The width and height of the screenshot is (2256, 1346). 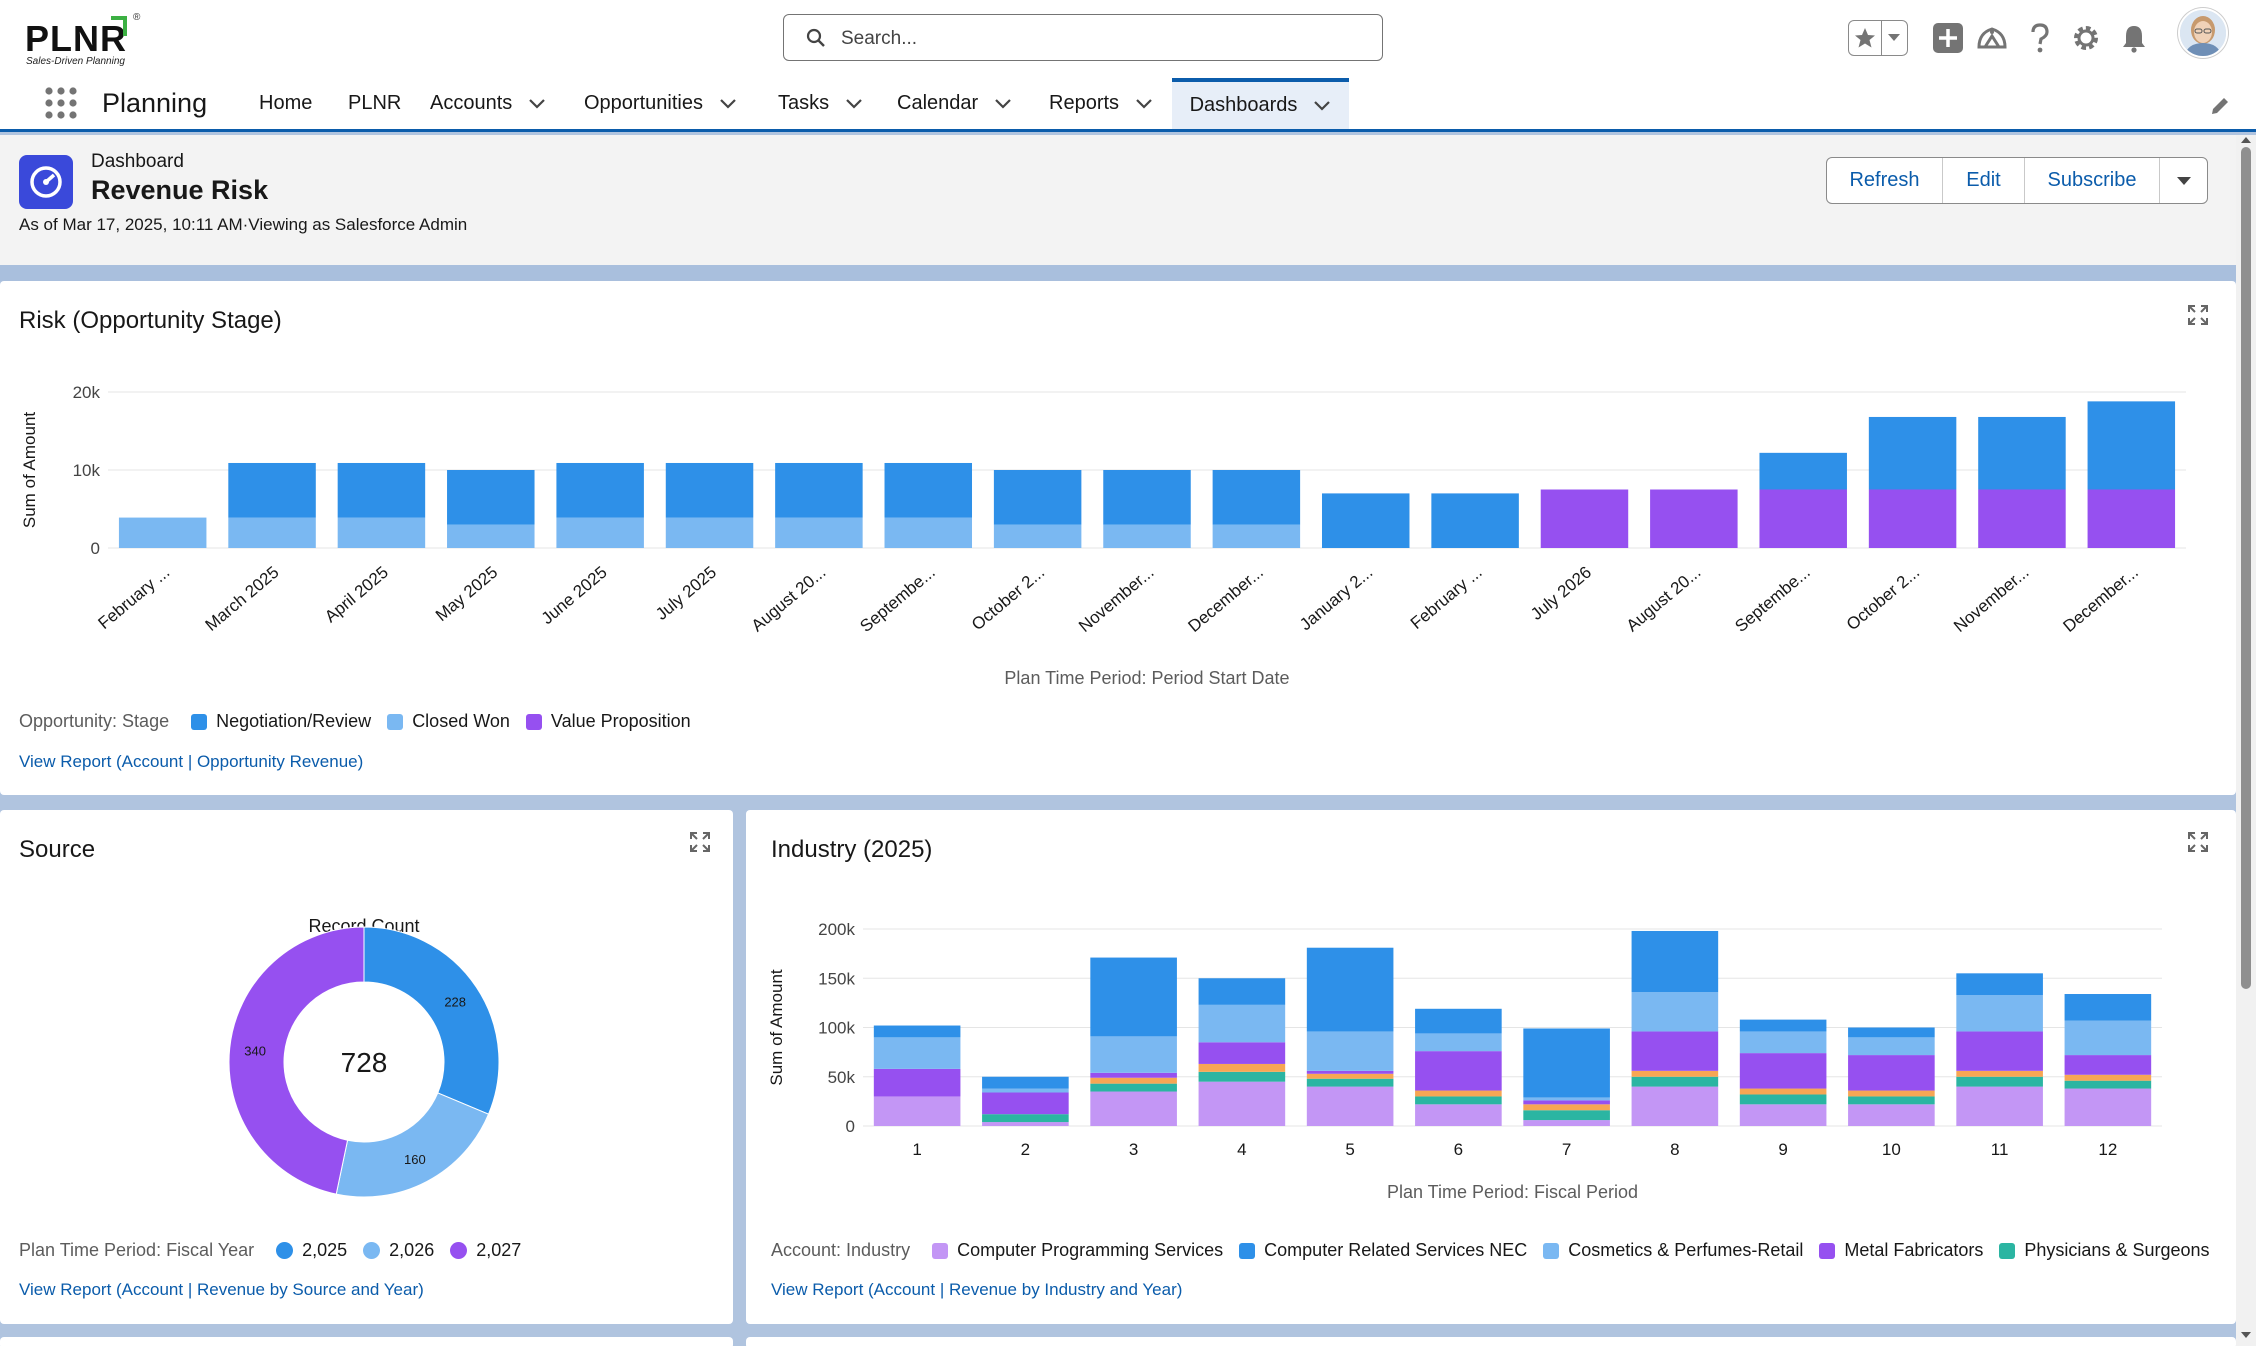 What do you see at coordinates (90, 40) in the screenshot?
I see `plnr-logo: PLNR ® Sales-Driven Planning` at bounding box center [90, 40].